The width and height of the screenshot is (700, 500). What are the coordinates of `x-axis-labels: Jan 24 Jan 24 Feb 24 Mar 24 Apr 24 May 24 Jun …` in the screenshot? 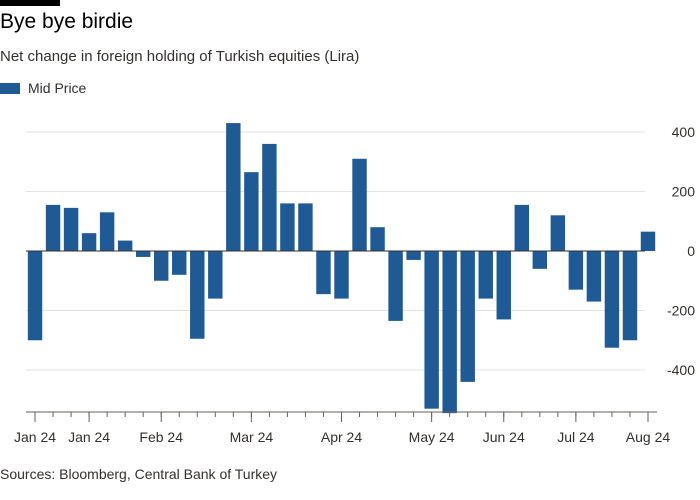 It's located at (342, 437).